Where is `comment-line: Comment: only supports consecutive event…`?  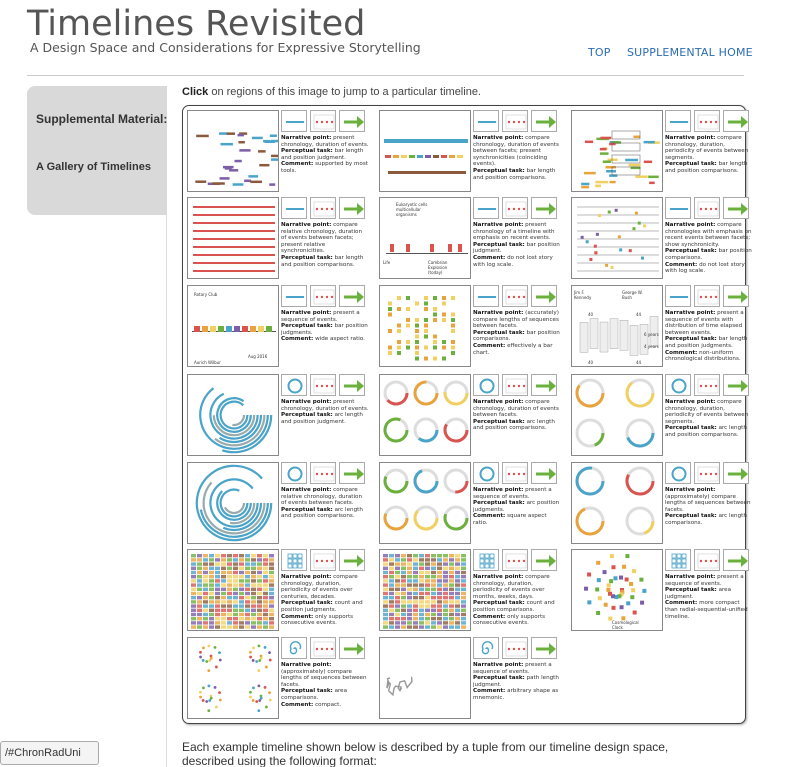 comment-line: Comment: only supports consecutive event… is located at coordinates (325, 620).